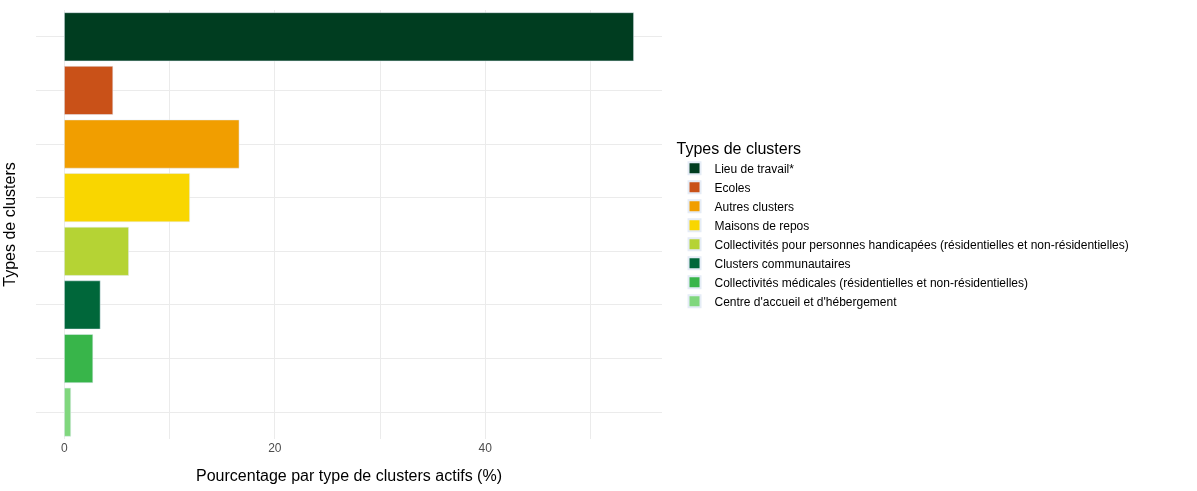  I want to click on legend-label: Clusters communautaires, so click(782, 263).